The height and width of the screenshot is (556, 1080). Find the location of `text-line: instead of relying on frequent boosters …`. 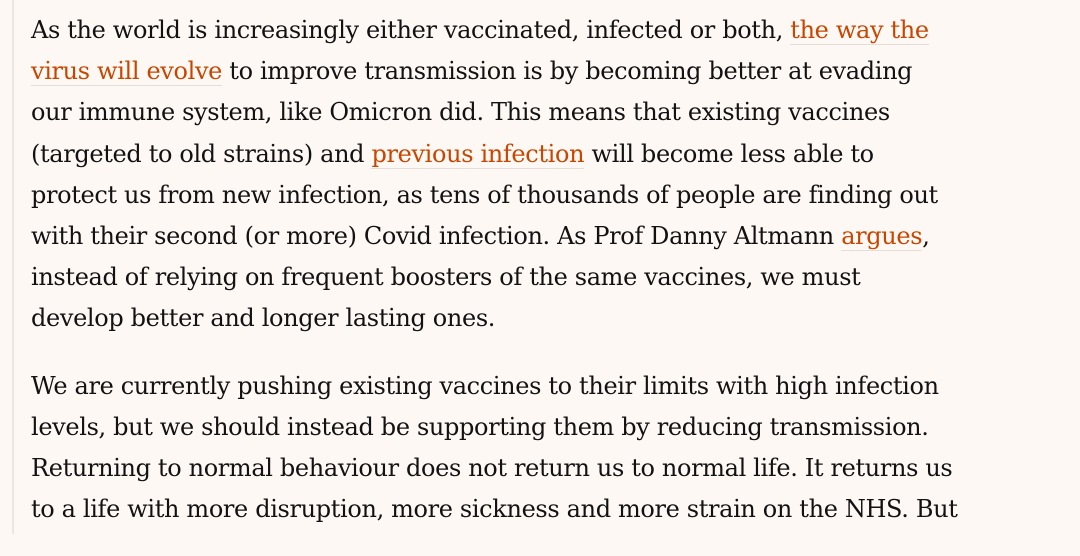

text-line: instead of relying on frequent boosters … is located at coordinates (553, 277).